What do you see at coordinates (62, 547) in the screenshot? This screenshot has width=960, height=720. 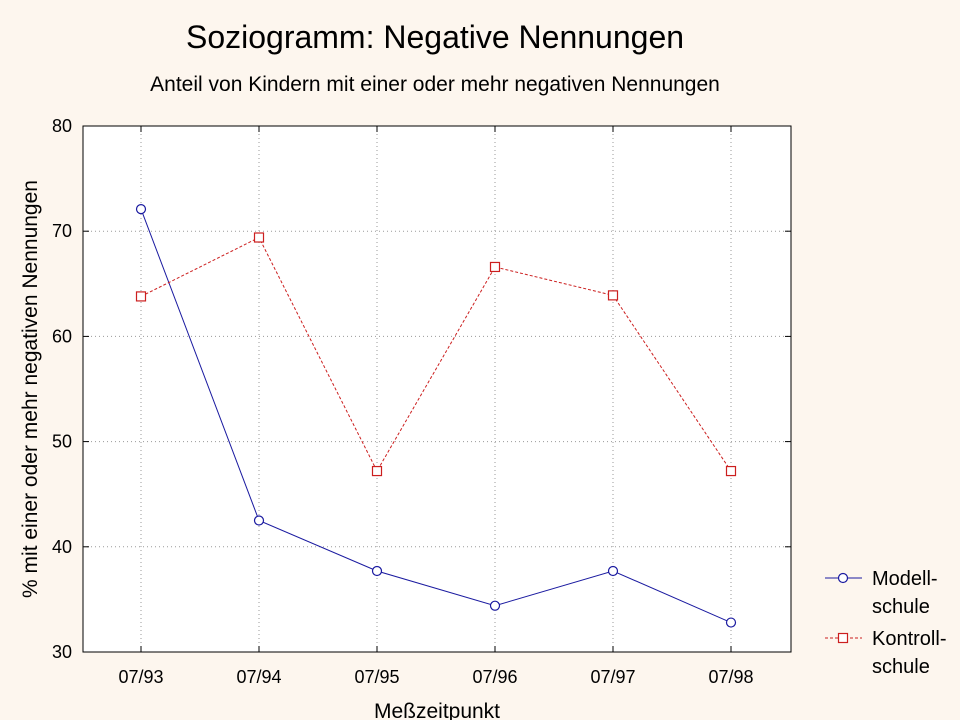 I see `y-tick-label: 40` at bounding box center [62, 547].